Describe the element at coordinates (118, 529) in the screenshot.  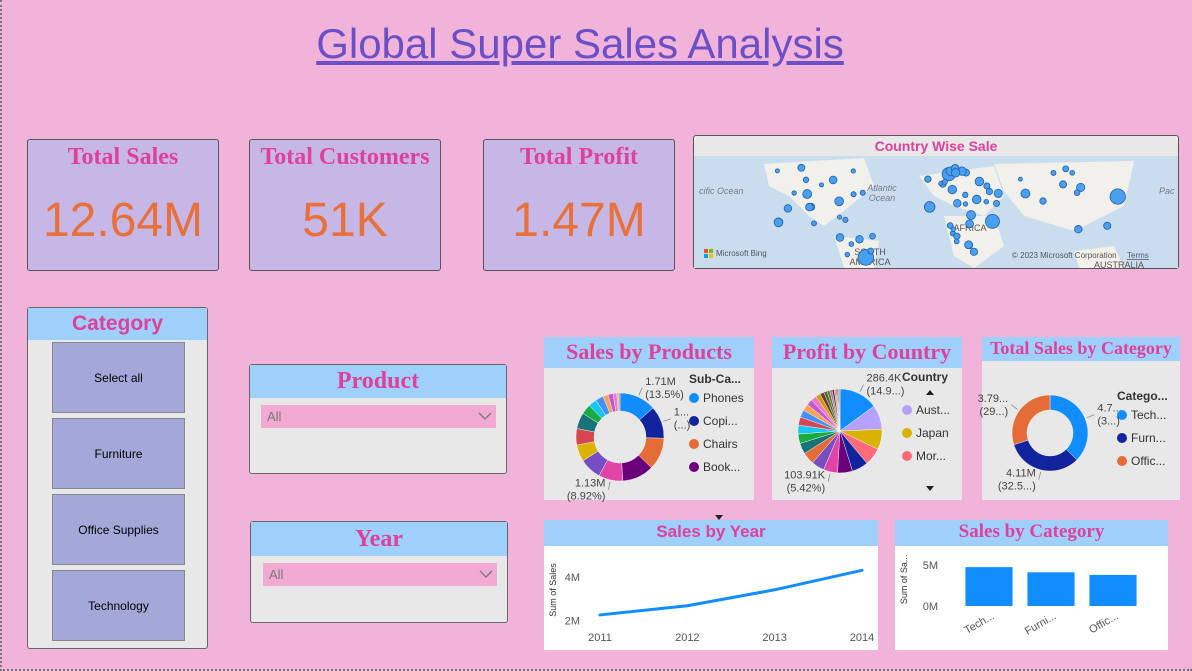
I see `slicer-item: Office Supplies` at that location.